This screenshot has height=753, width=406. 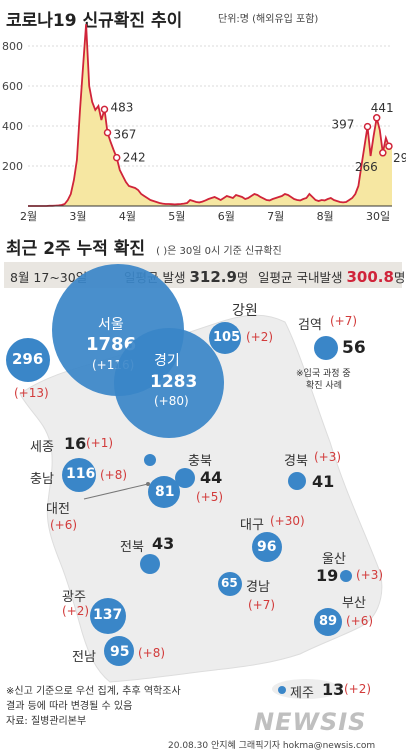 I want to click on gyeongnam-total: 65, so click(x=229, y=583).